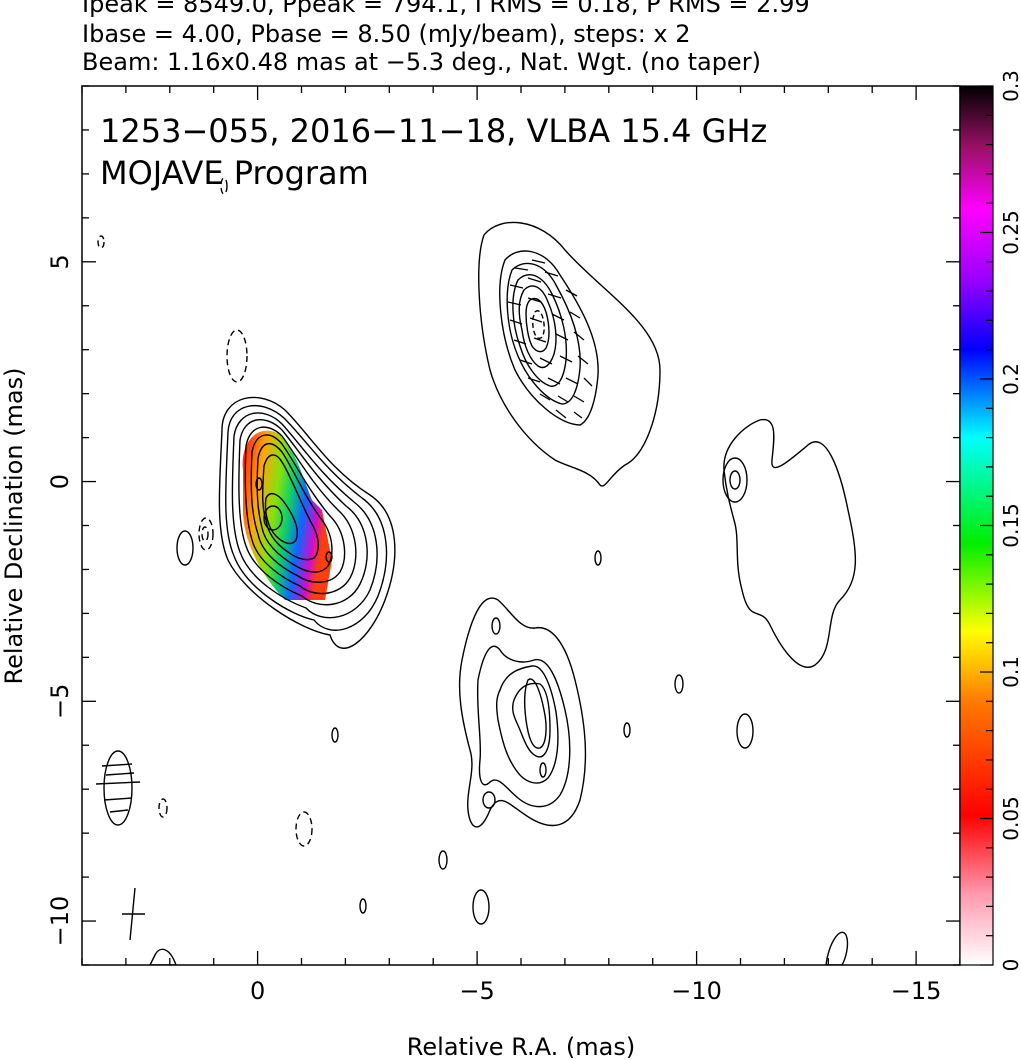  What do you see at coordinates (476, 991) in the screenshot?
I see `x-tick-label: −5` at bounding box center [476, 991].